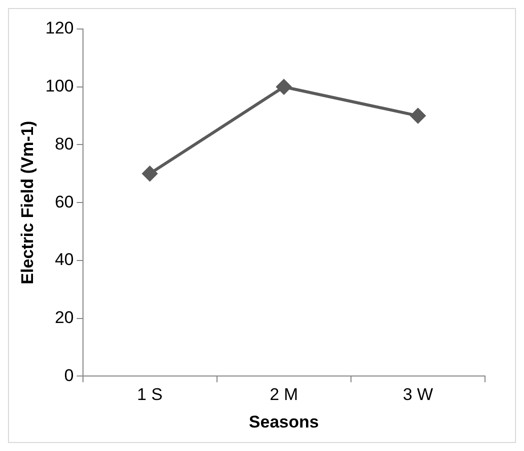 The image size is (524, 451). Describe the element at coordinates (64, 202) in the screenshot. I see `y-tick-label: 60` at that location.